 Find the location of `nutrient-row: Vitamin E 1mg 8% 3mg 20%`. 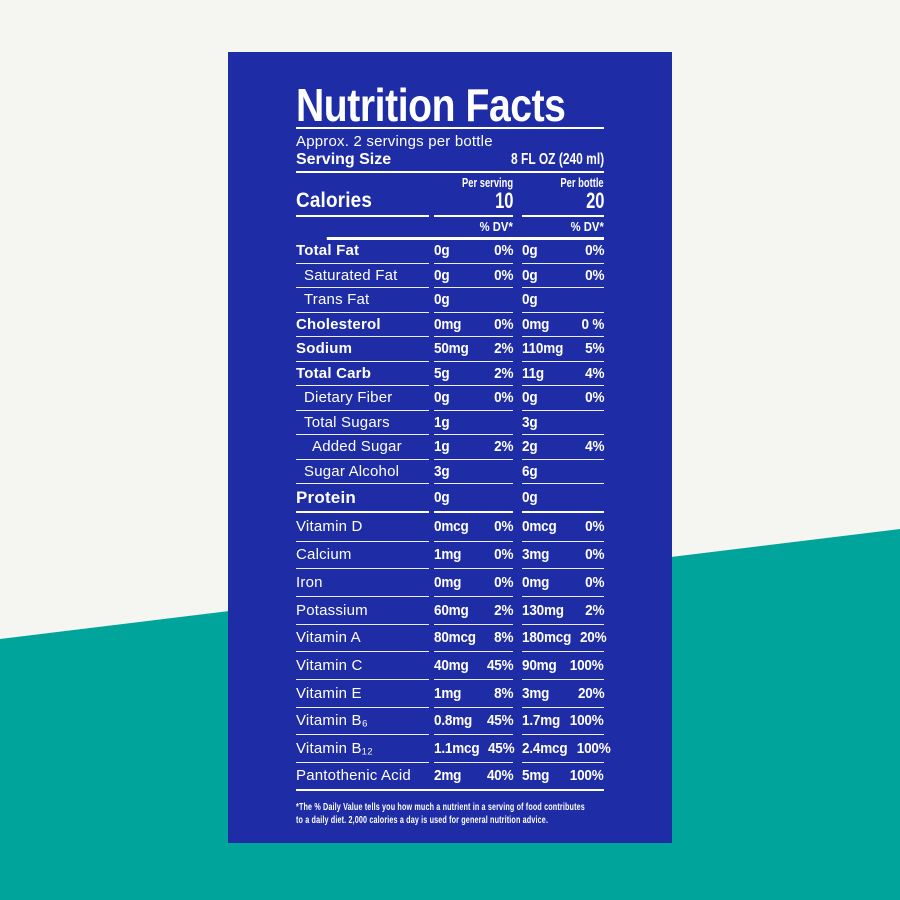

nutrient-row: Vitamin E 1mg 8% 3mg 20% is located at coordinates (450, 694).